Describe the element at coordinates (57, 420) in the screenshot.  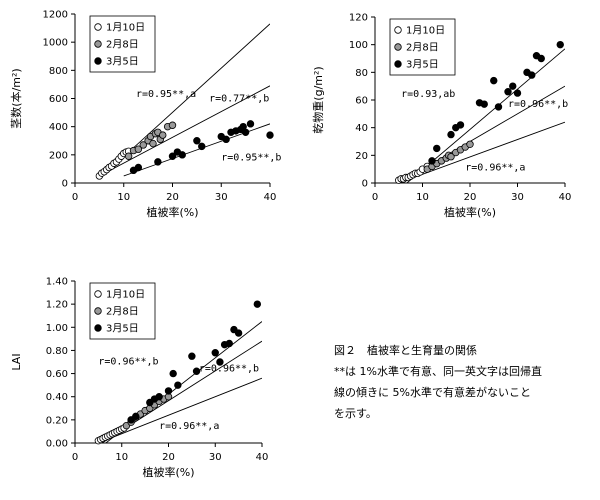
I see `y-tick-label: 0.20` at that location.